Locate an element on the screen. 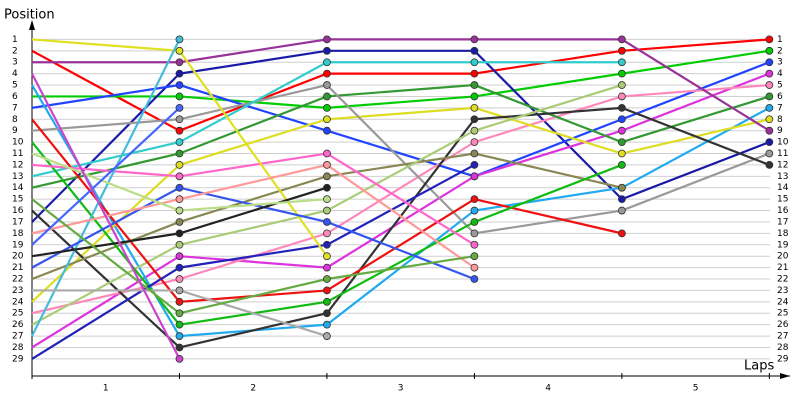 Image resolution: width=800 pixels, height=400 pixels. y-axis-label: Position is located at coordinates (29, 15).